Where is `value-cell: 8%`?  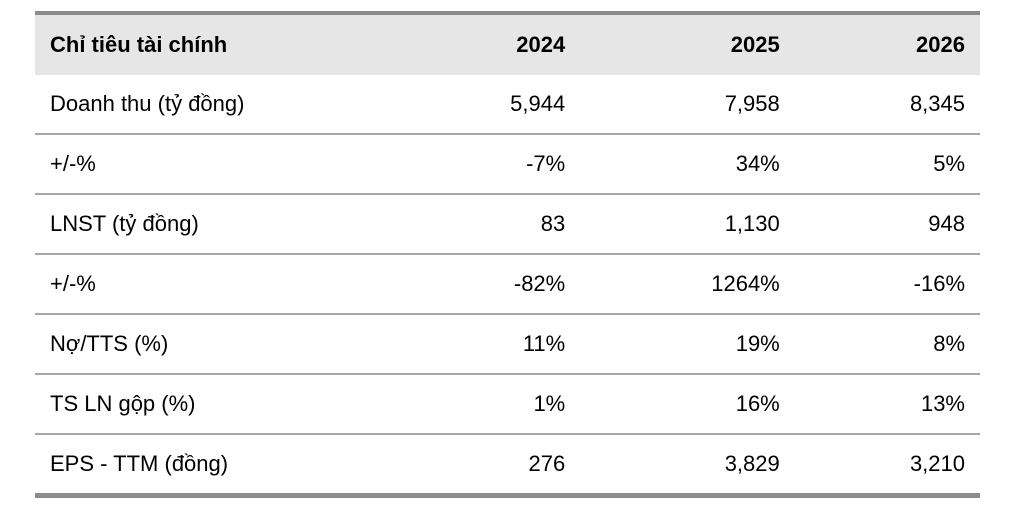
value-cell: 8% is located at coordinates (887, 343).